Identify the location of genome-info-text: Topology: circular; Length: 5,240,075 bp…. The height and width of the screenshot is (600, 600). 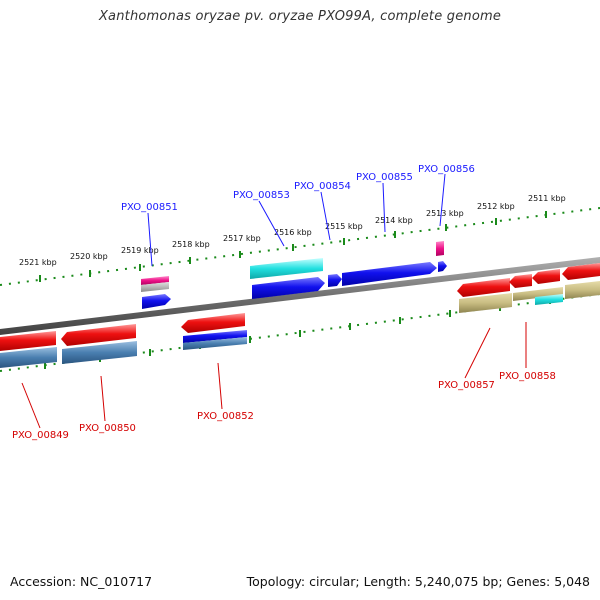
(418, 581).